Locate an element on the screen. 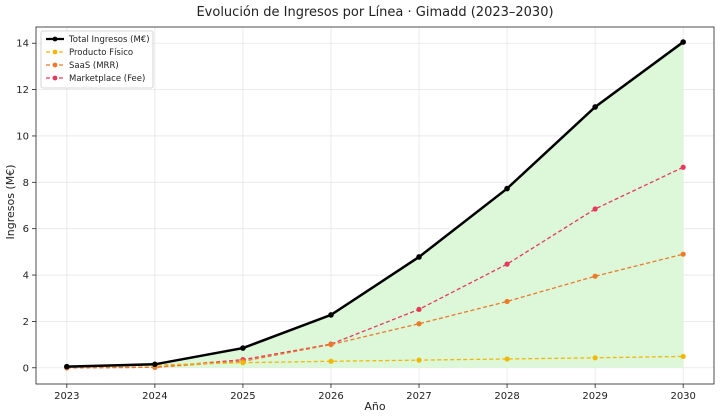  legend-item: Total Ingresos (M€) is located at coordinates (98, 40).